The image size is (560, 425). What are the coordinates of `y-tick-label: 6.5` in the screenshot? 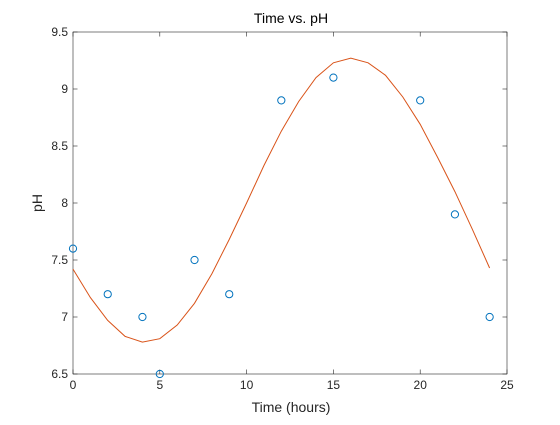 It's located at (59, 374).